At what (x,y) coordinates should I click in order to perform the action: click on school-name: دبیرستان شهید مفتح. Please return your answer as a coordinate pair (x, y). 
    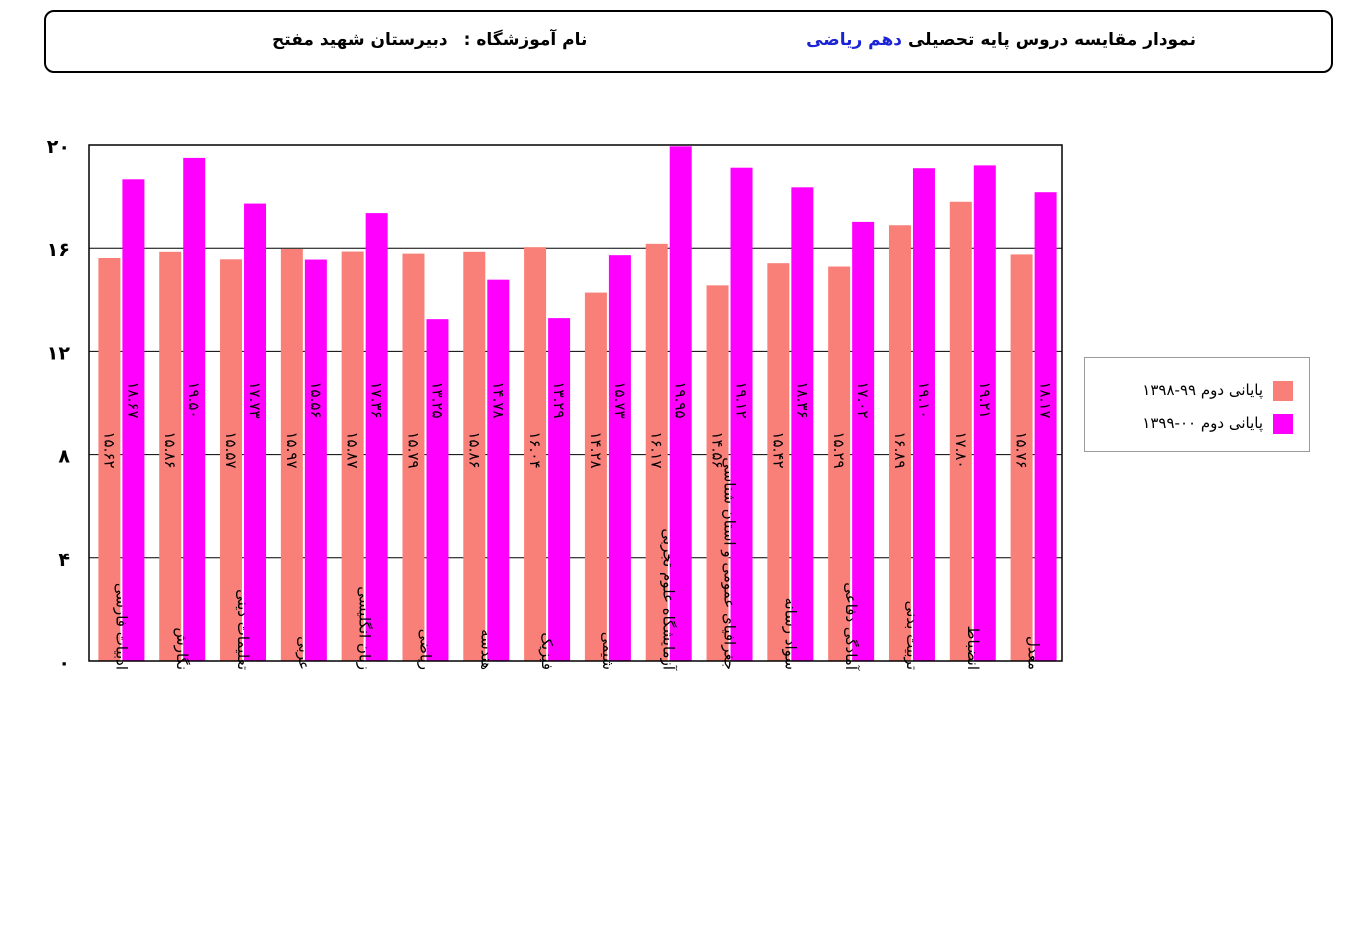
    Looking at the image, I should click on (360, 40).